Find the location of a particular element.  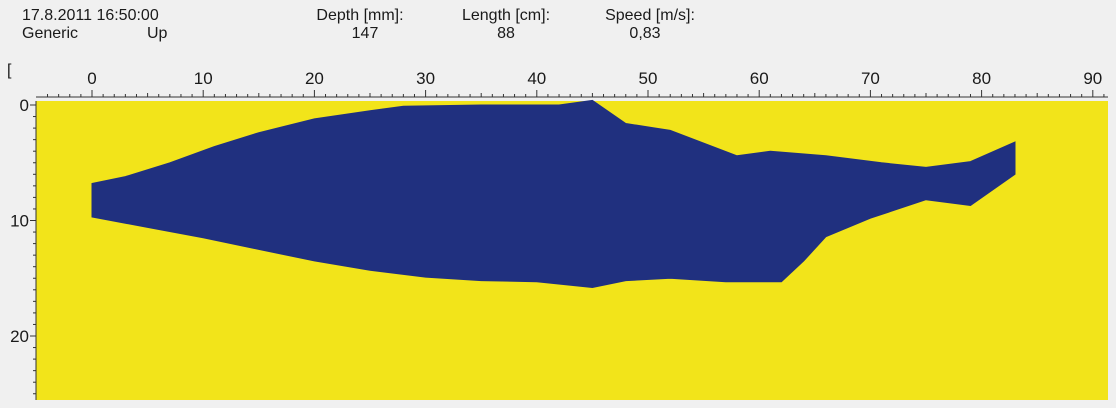

length-value: 88 is located at coordinates (506, 33).